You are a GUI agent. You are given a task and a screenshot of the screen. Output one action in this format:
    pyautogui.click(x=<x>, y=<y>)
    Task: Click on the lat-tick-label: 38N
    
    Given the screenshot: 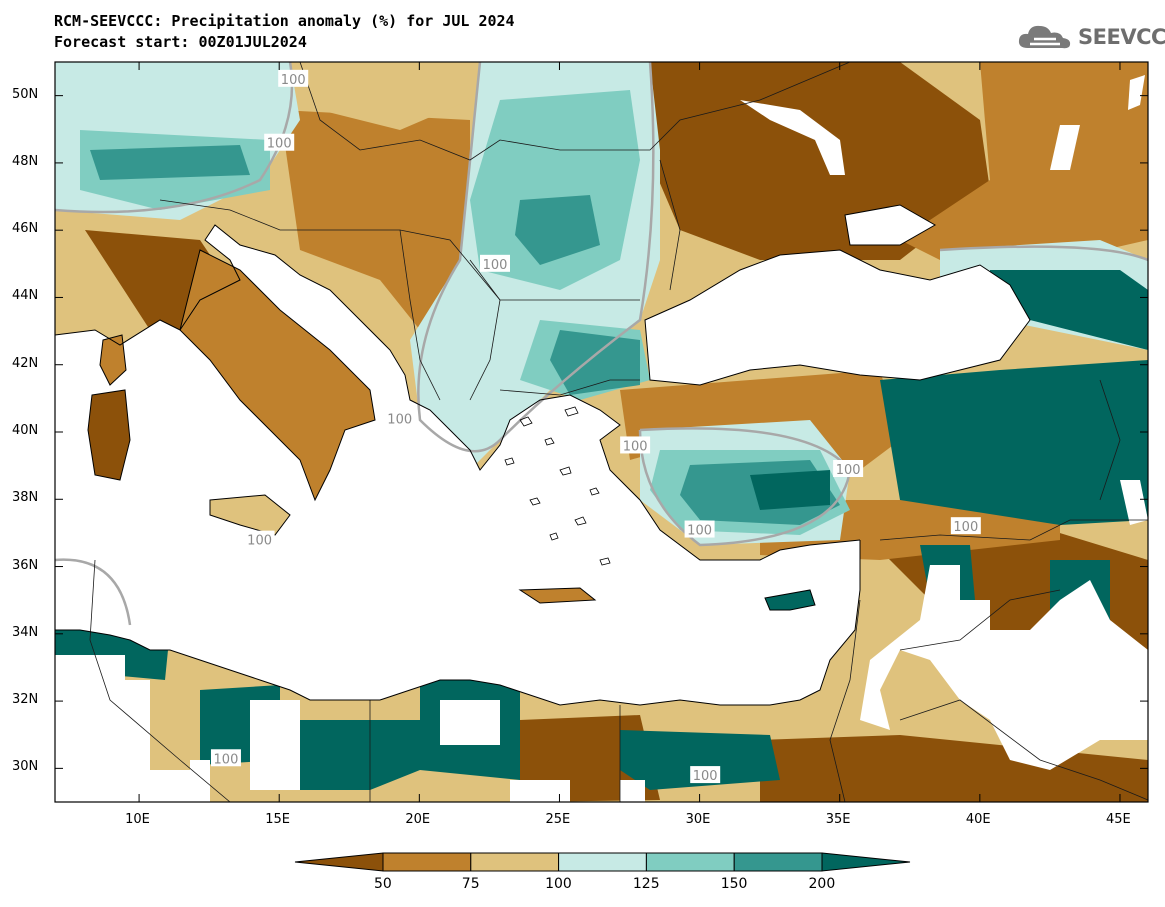 What is the action you would take?
    pyautogui.click(x=25, y=498)
    